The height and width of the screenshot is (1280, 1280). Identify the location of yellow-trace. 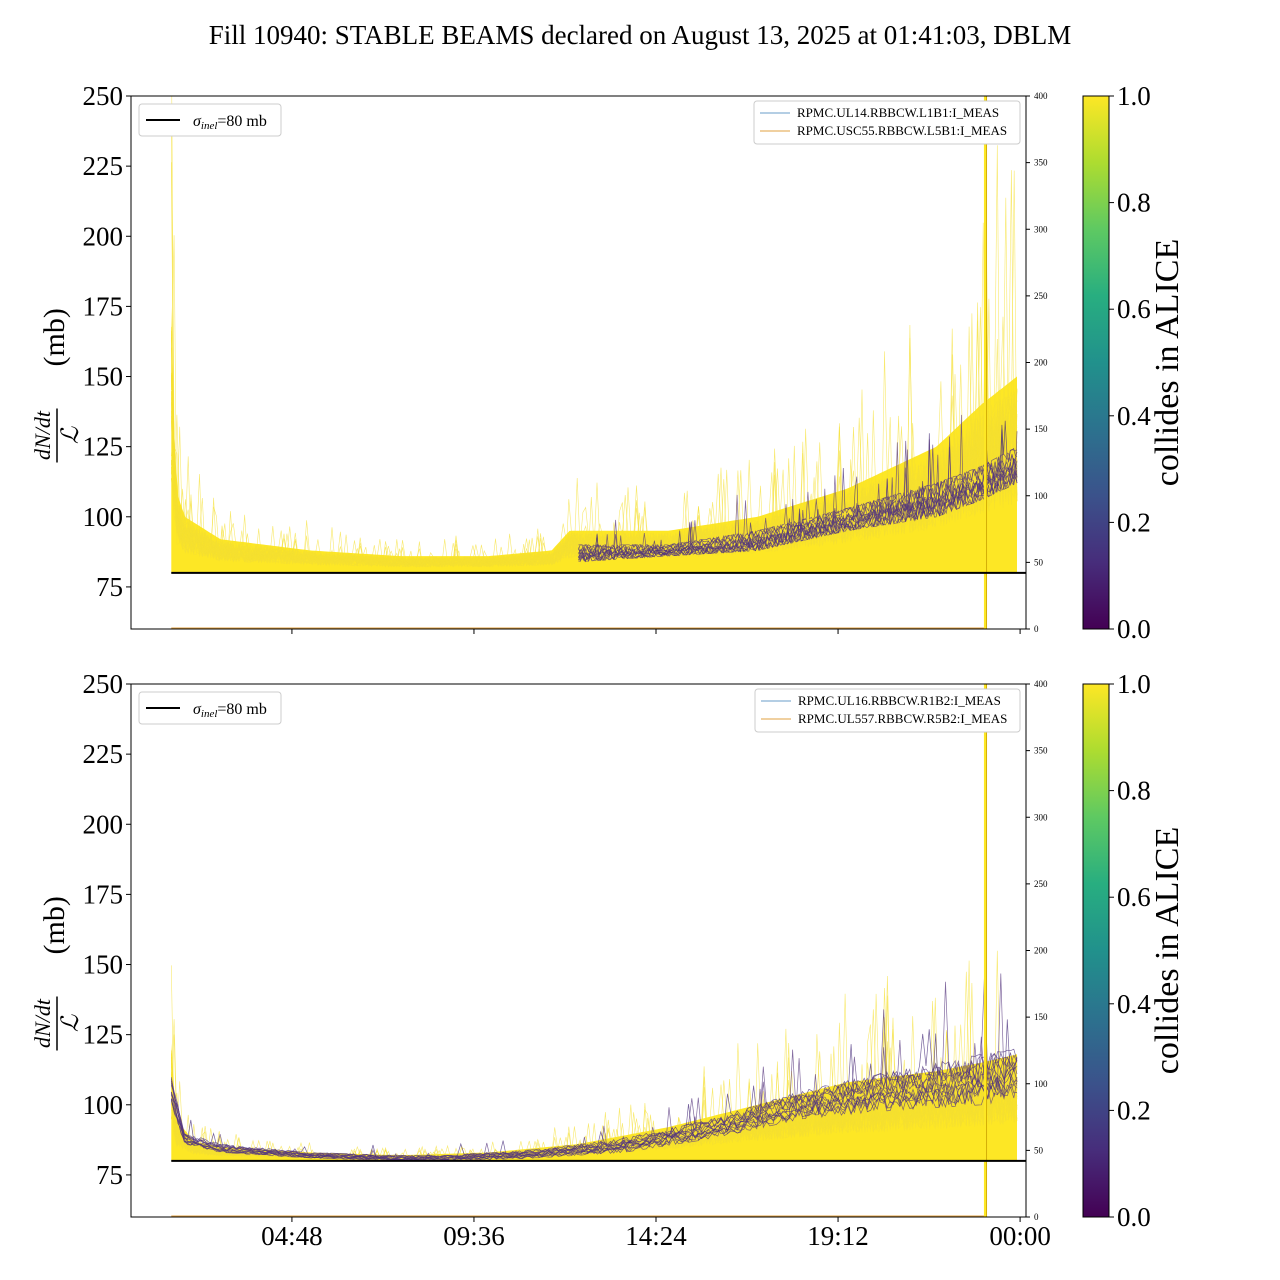
(594, 435).